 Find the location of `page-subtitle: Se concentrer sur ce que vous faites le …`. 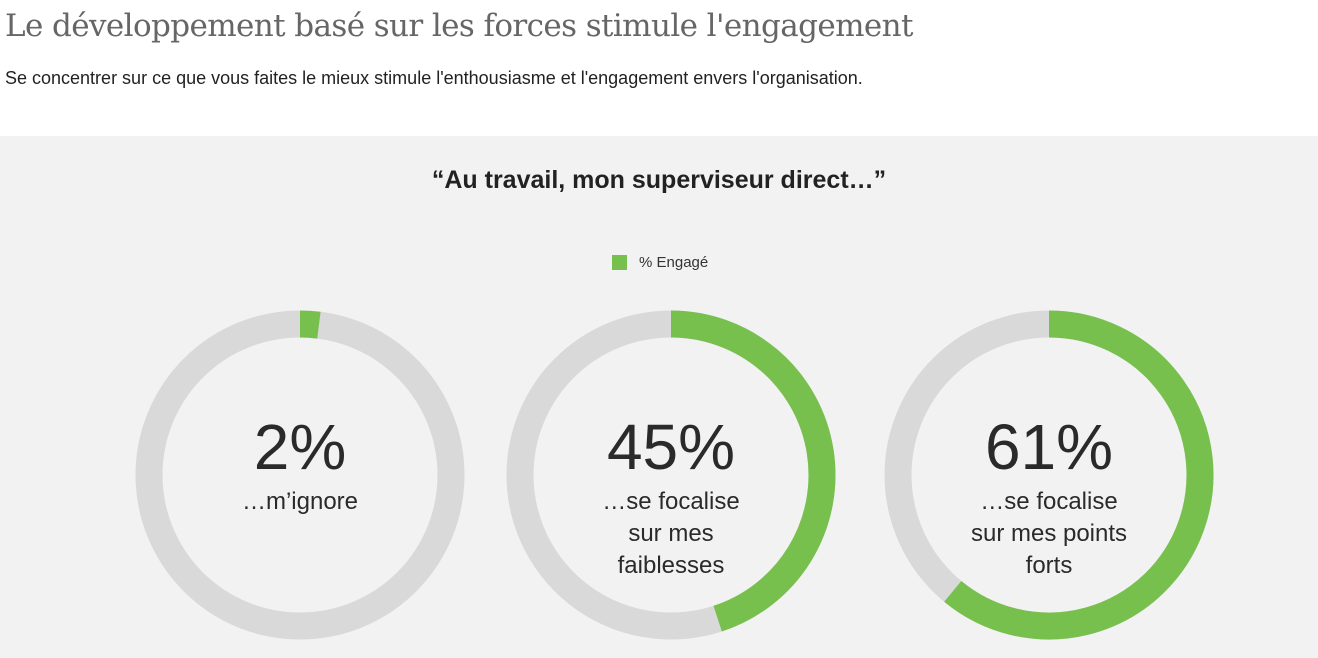

page-subtitle: Se concentrer sur ce que vous faites le … is located at coordinates (434, 78).